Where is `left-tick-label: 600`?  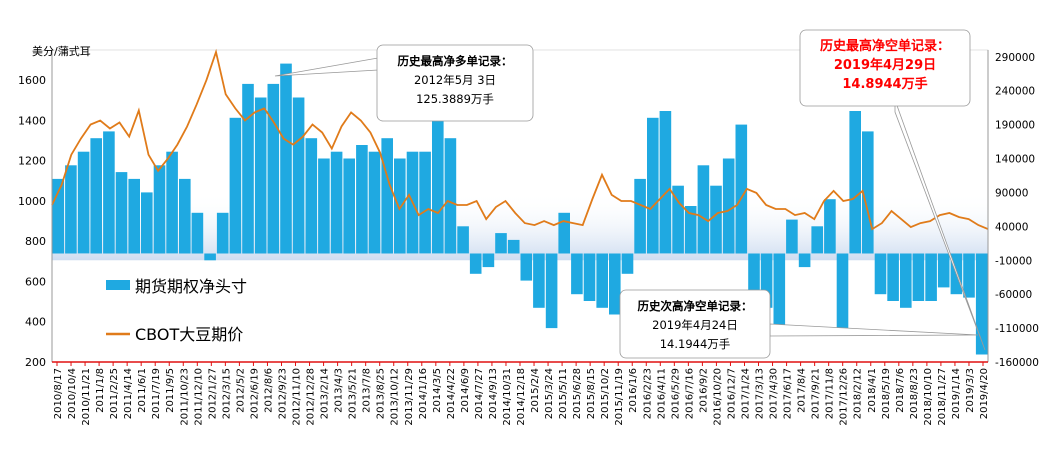 left-tick-label: 600 is located at coordinates (35, 281).